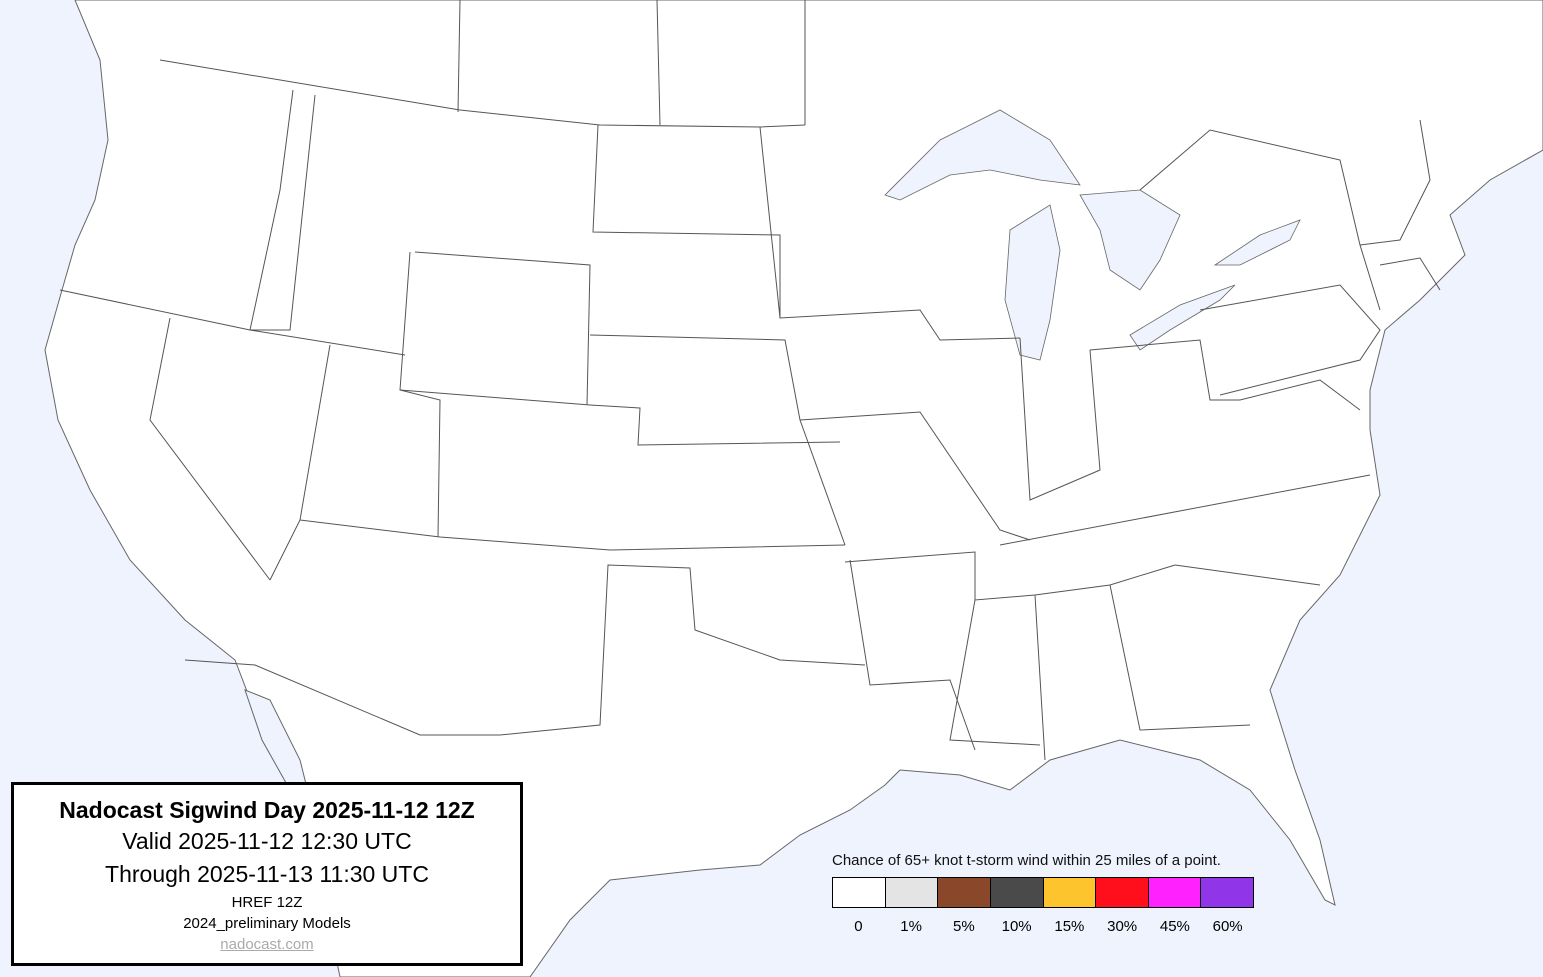  I want to click on legend-label: 45%, so click(1174, 926).